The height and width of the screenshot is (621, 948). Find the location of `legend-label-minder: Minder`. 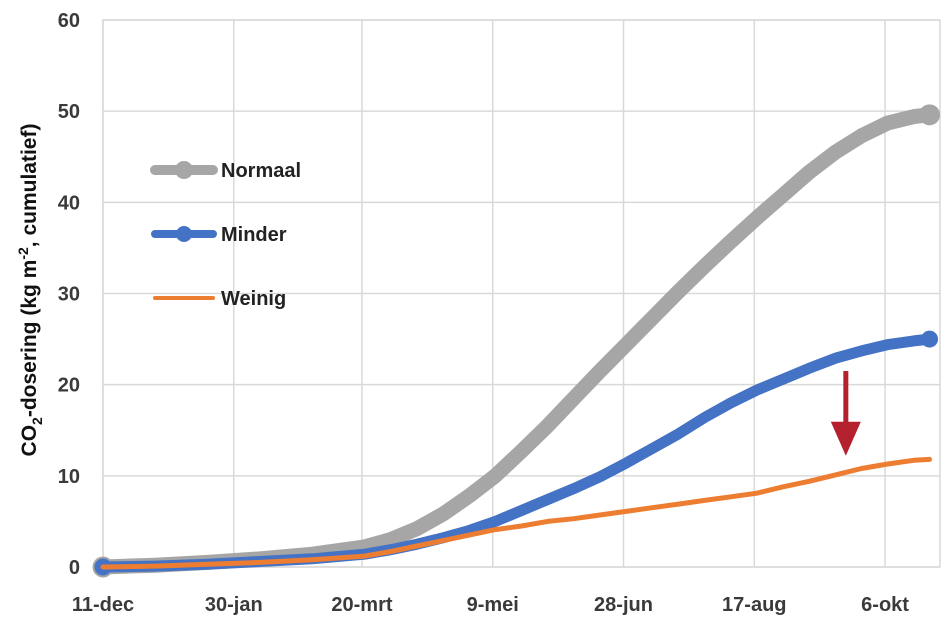

legend-label-minder: Minder is located at coordinates (254, 235).